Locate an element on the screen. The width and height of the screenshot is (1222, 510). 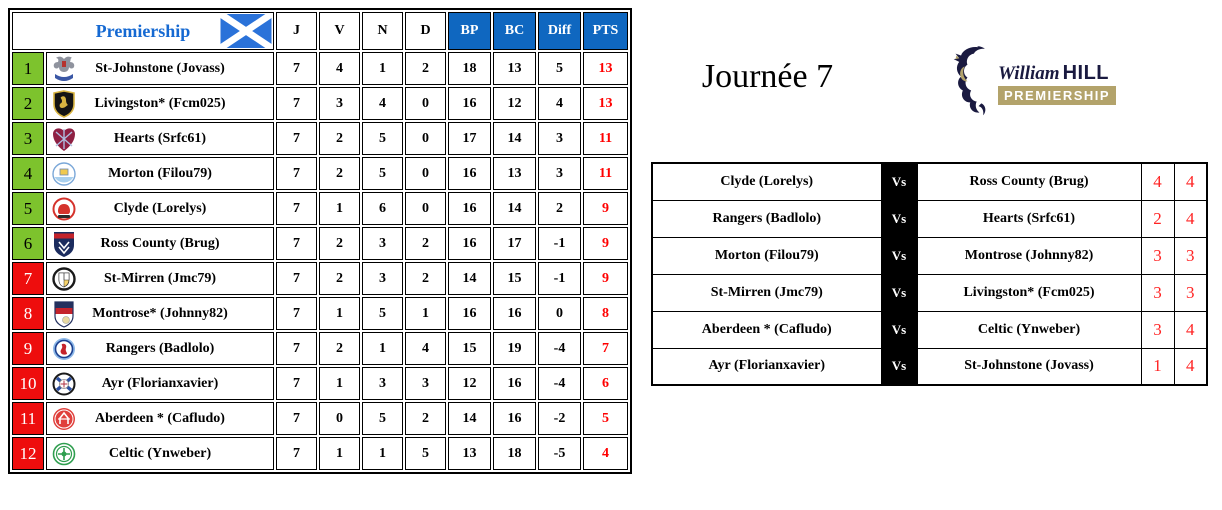
position-cell: 4 is located at coordinates (28, 173).